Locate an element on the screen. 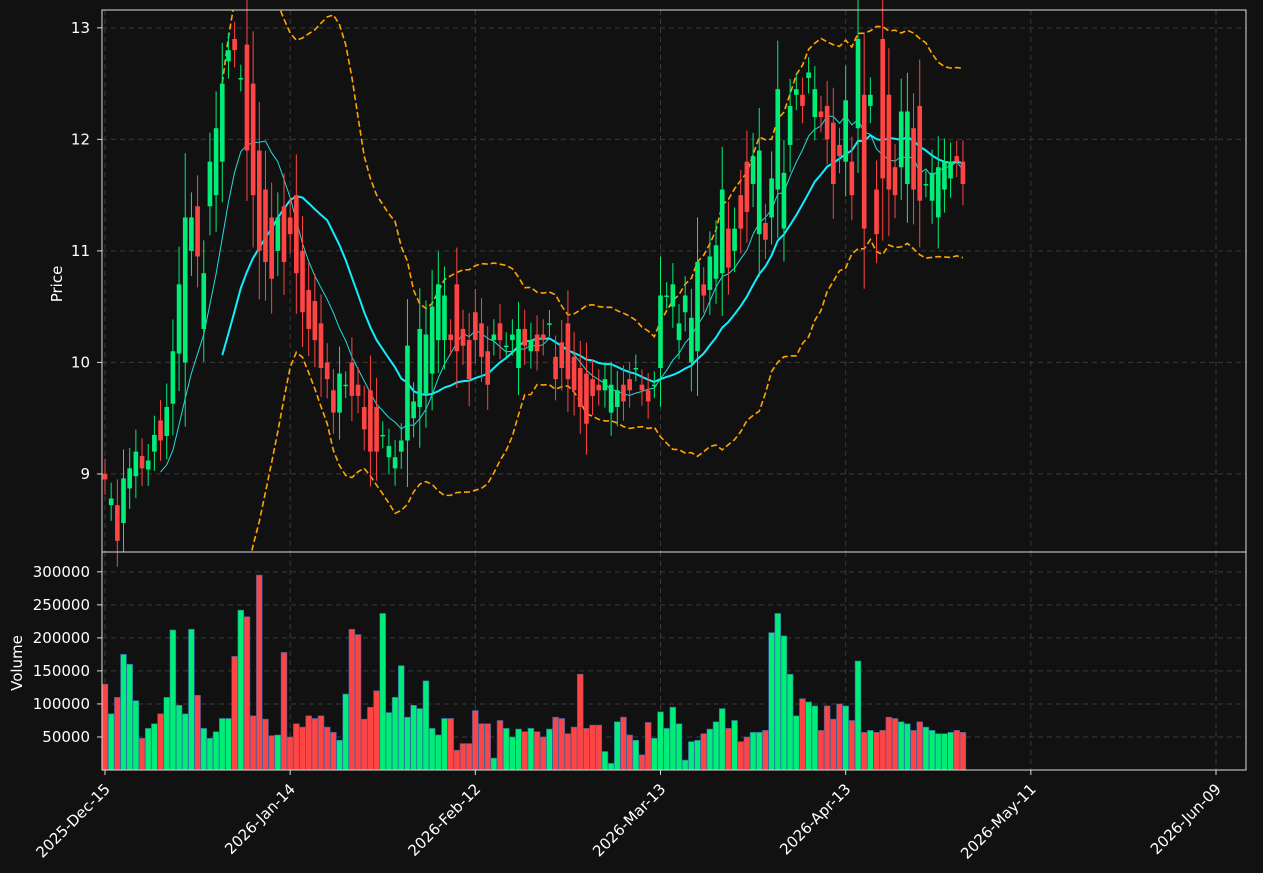  volume-tick-label: 250000 is located at coordinates (61, 605).